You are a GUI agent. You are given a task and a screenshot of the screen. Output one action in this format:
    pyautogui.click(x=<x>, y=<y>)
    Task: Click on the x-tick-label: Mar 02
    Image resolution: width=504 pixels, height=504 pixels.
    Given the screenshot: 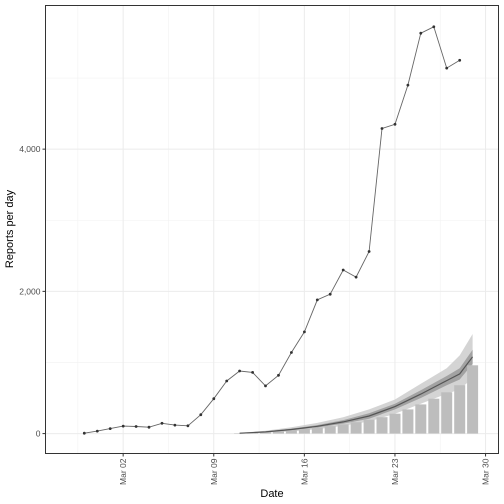 What is the action you would take?
    pyautogui.click(x=123, y=471)
    